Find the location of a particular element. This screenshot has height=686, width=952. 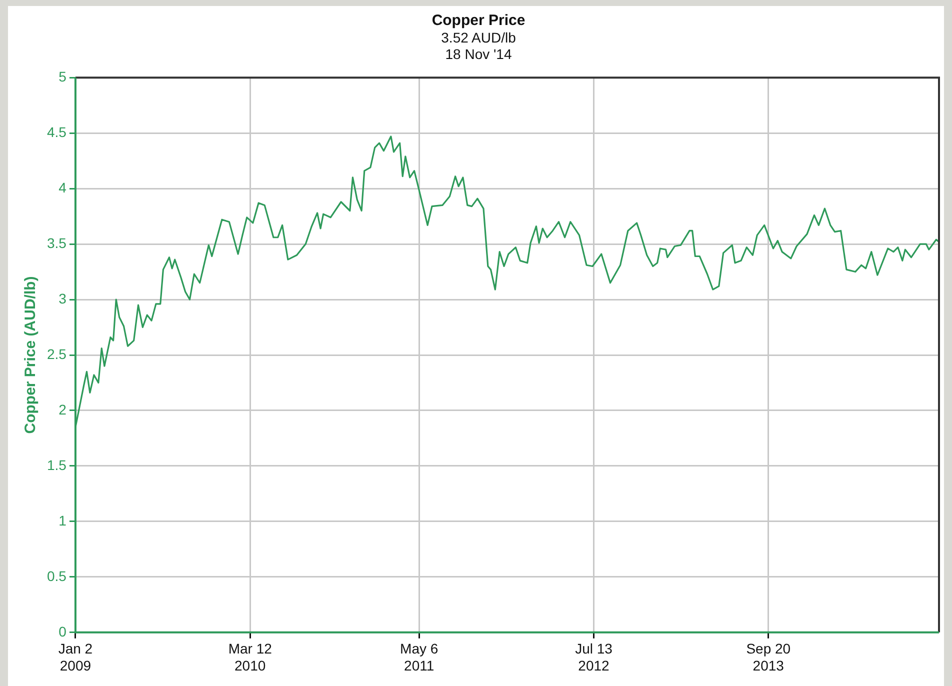

y-tick-label: 3 is located at coordinates (62, 298).